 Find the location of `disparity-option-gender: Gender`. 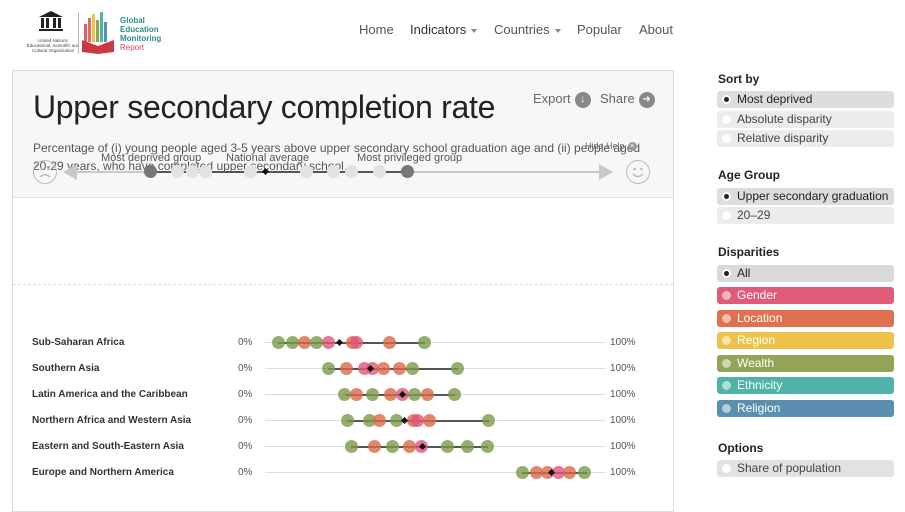

disparity-option-gender: Gender is located at coordinates (805, 295).